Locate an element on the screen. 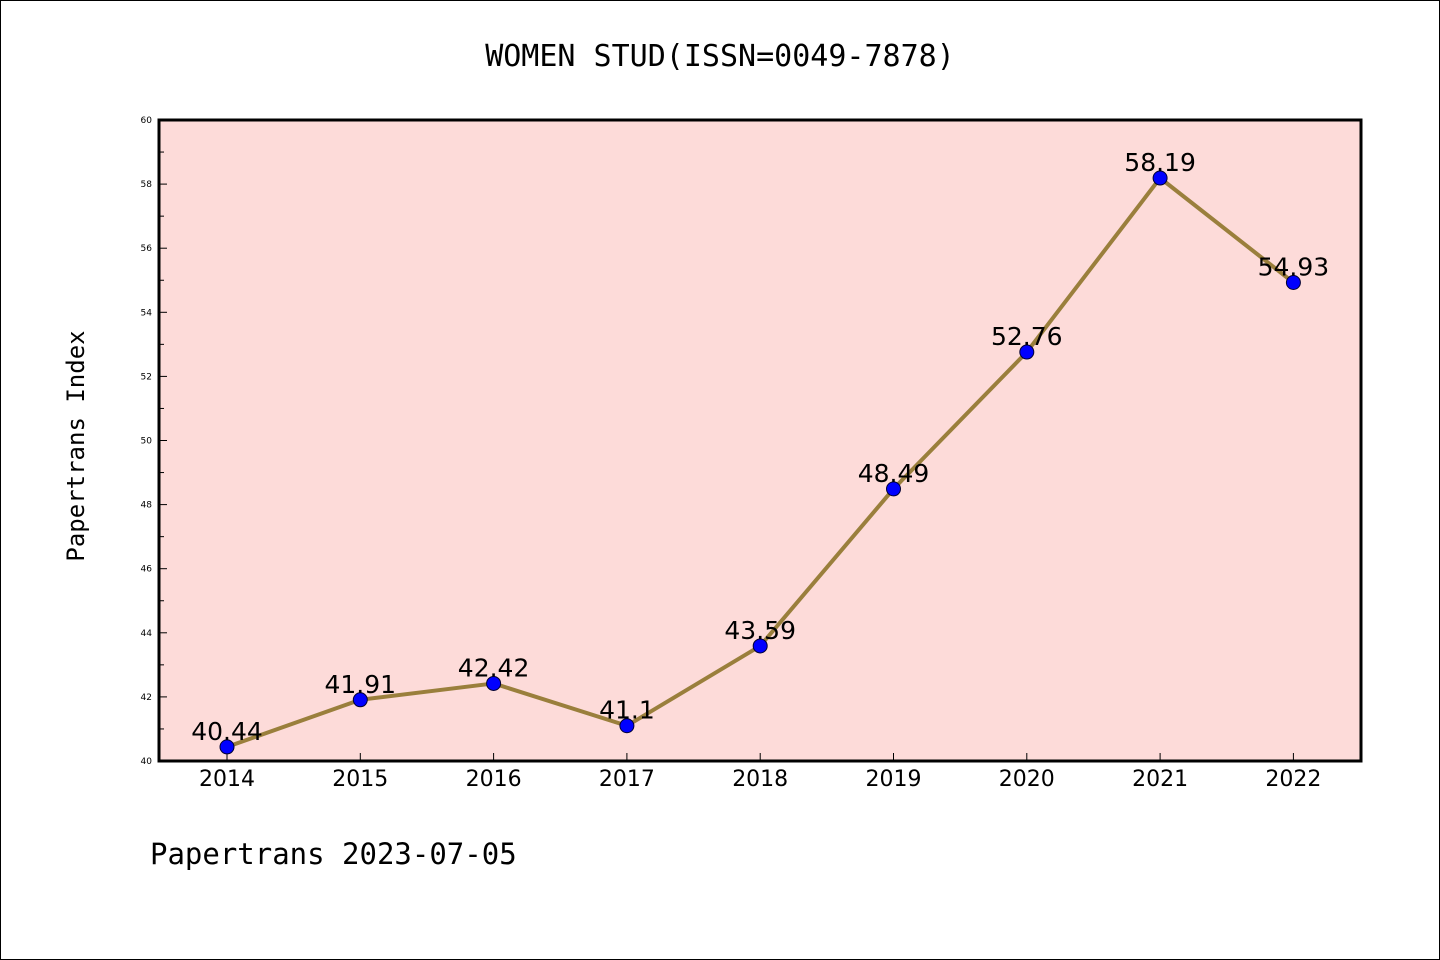 The image size is (1440, 960). data-label: 48.49 is located at coordinates (894, 473).